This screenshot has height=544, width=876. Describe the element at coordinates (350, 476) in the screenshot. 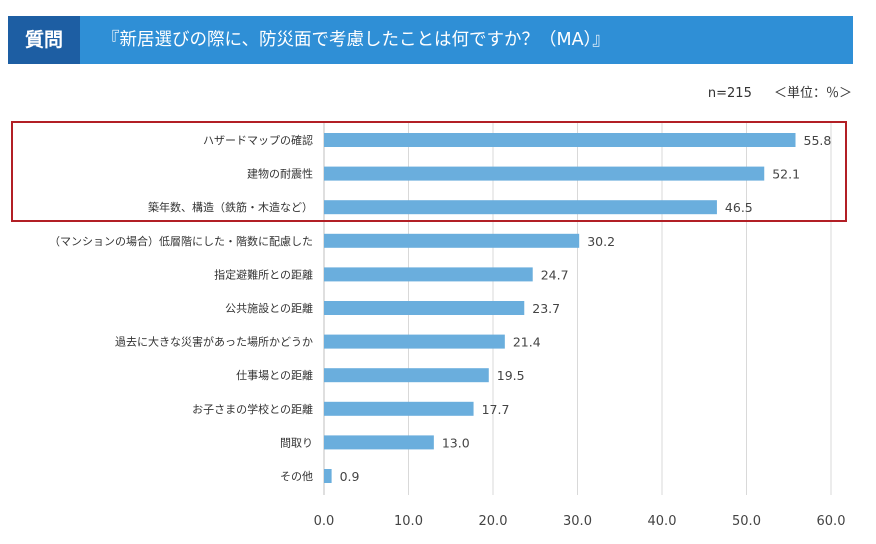

I see `value-label: 0.9` at that location.